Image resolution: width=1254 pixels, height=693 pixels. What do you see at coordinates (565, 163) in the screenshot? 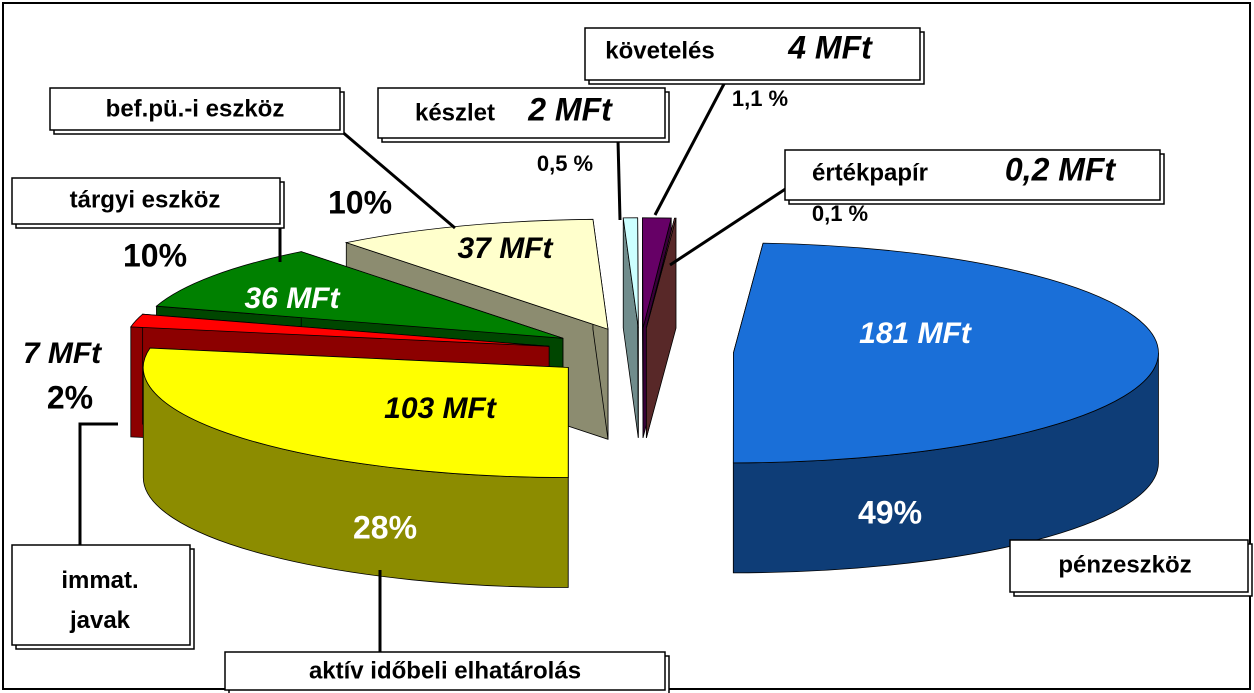
I see `percent-label: 0,5 %` at bounding box center [565, 163].